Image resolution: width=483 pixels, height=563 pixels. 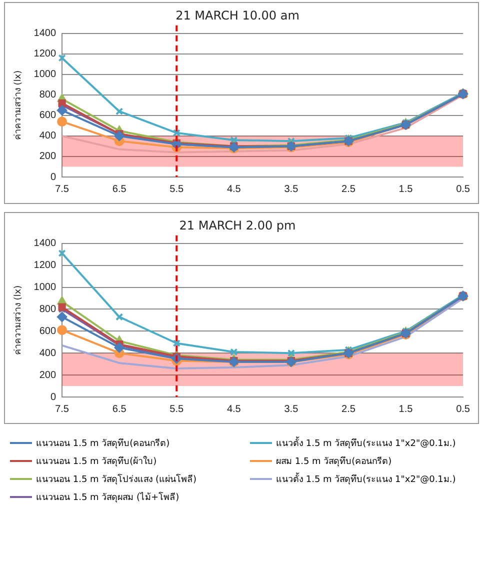 I want to click on legend-label: แนวนอน 1.5 m วัสดุผสม (ไม้+โพลี), so click(x=108, y=497).